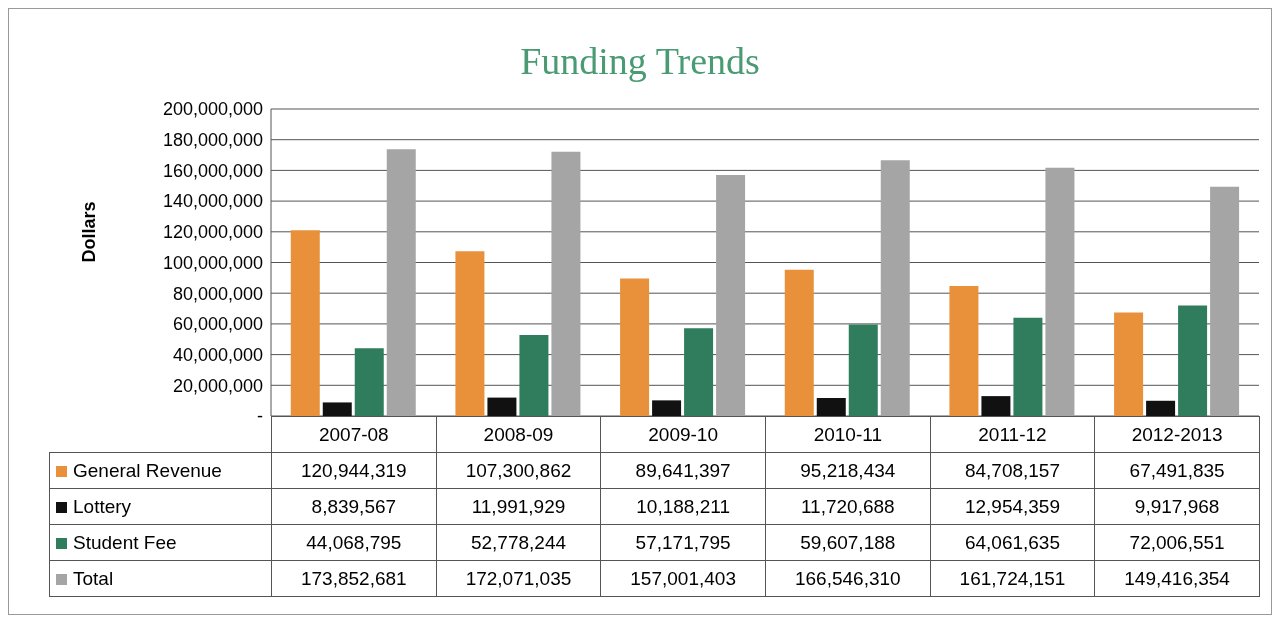 The width and height of the screenshot is (1278, 621). Describe the element at coordinates (212, 109) in the screenshot. I see `y-tick-label: 200,000,000` at that location.